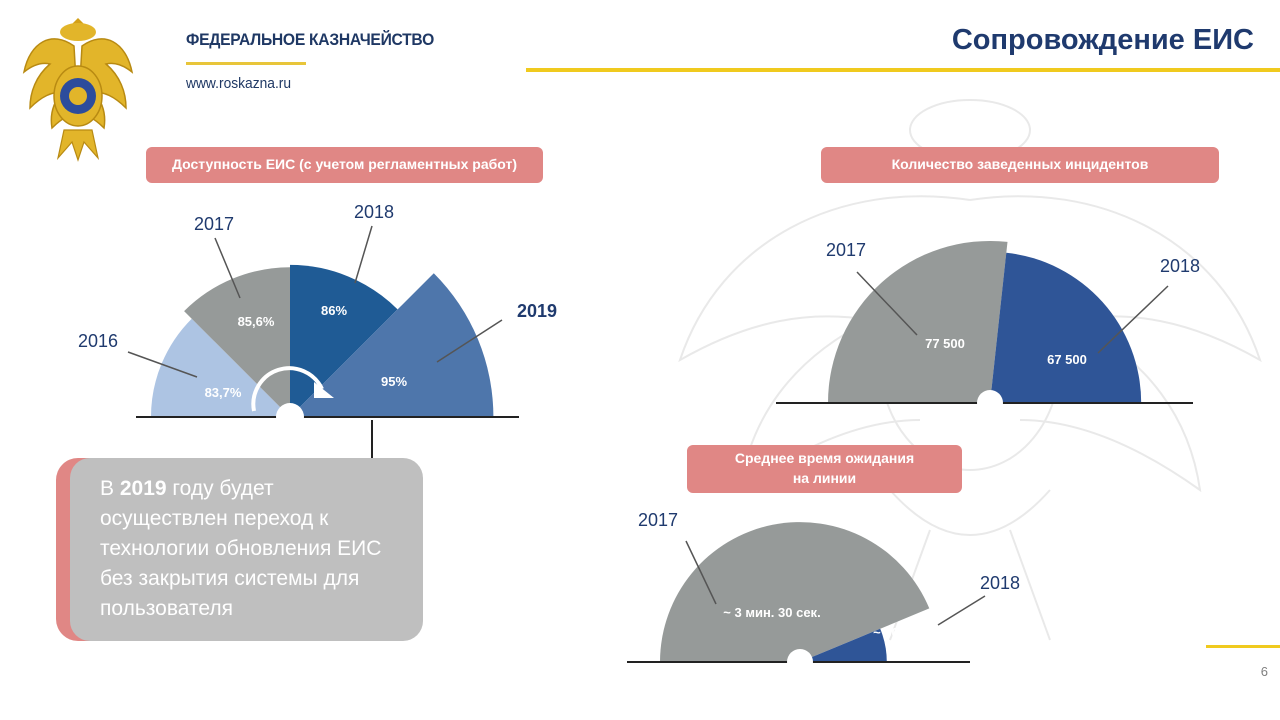 This screenshot has height=720, width=1280. Describe the element at coordinates (1264, 671) in the screenshot. I see `page-number: 6` at that location.